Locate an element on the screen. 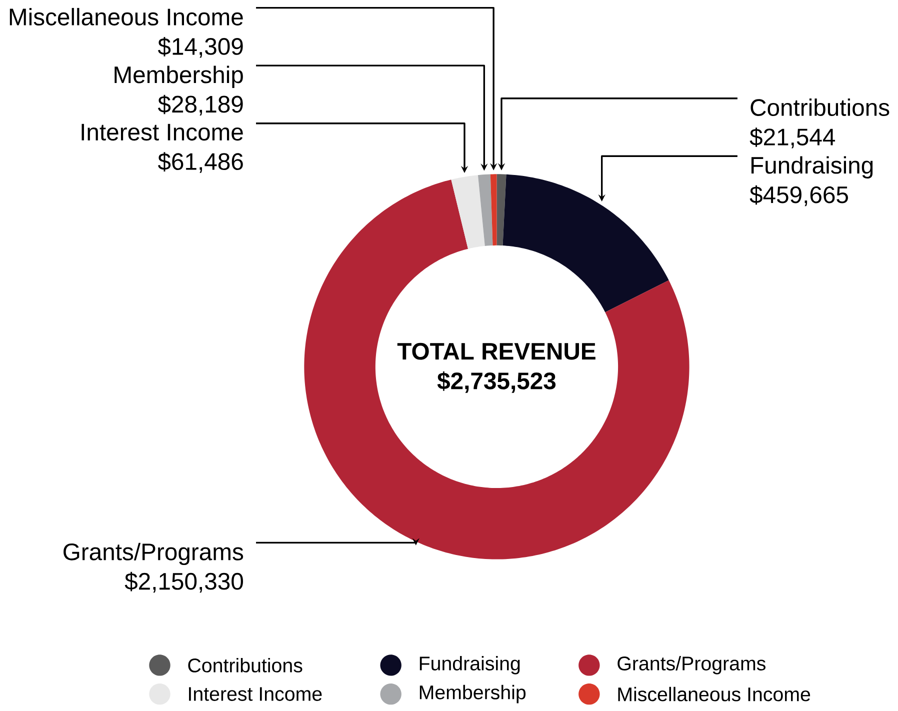 The image size is (898, 711). data-label: $28,189 is located at coordinates (200, 105).